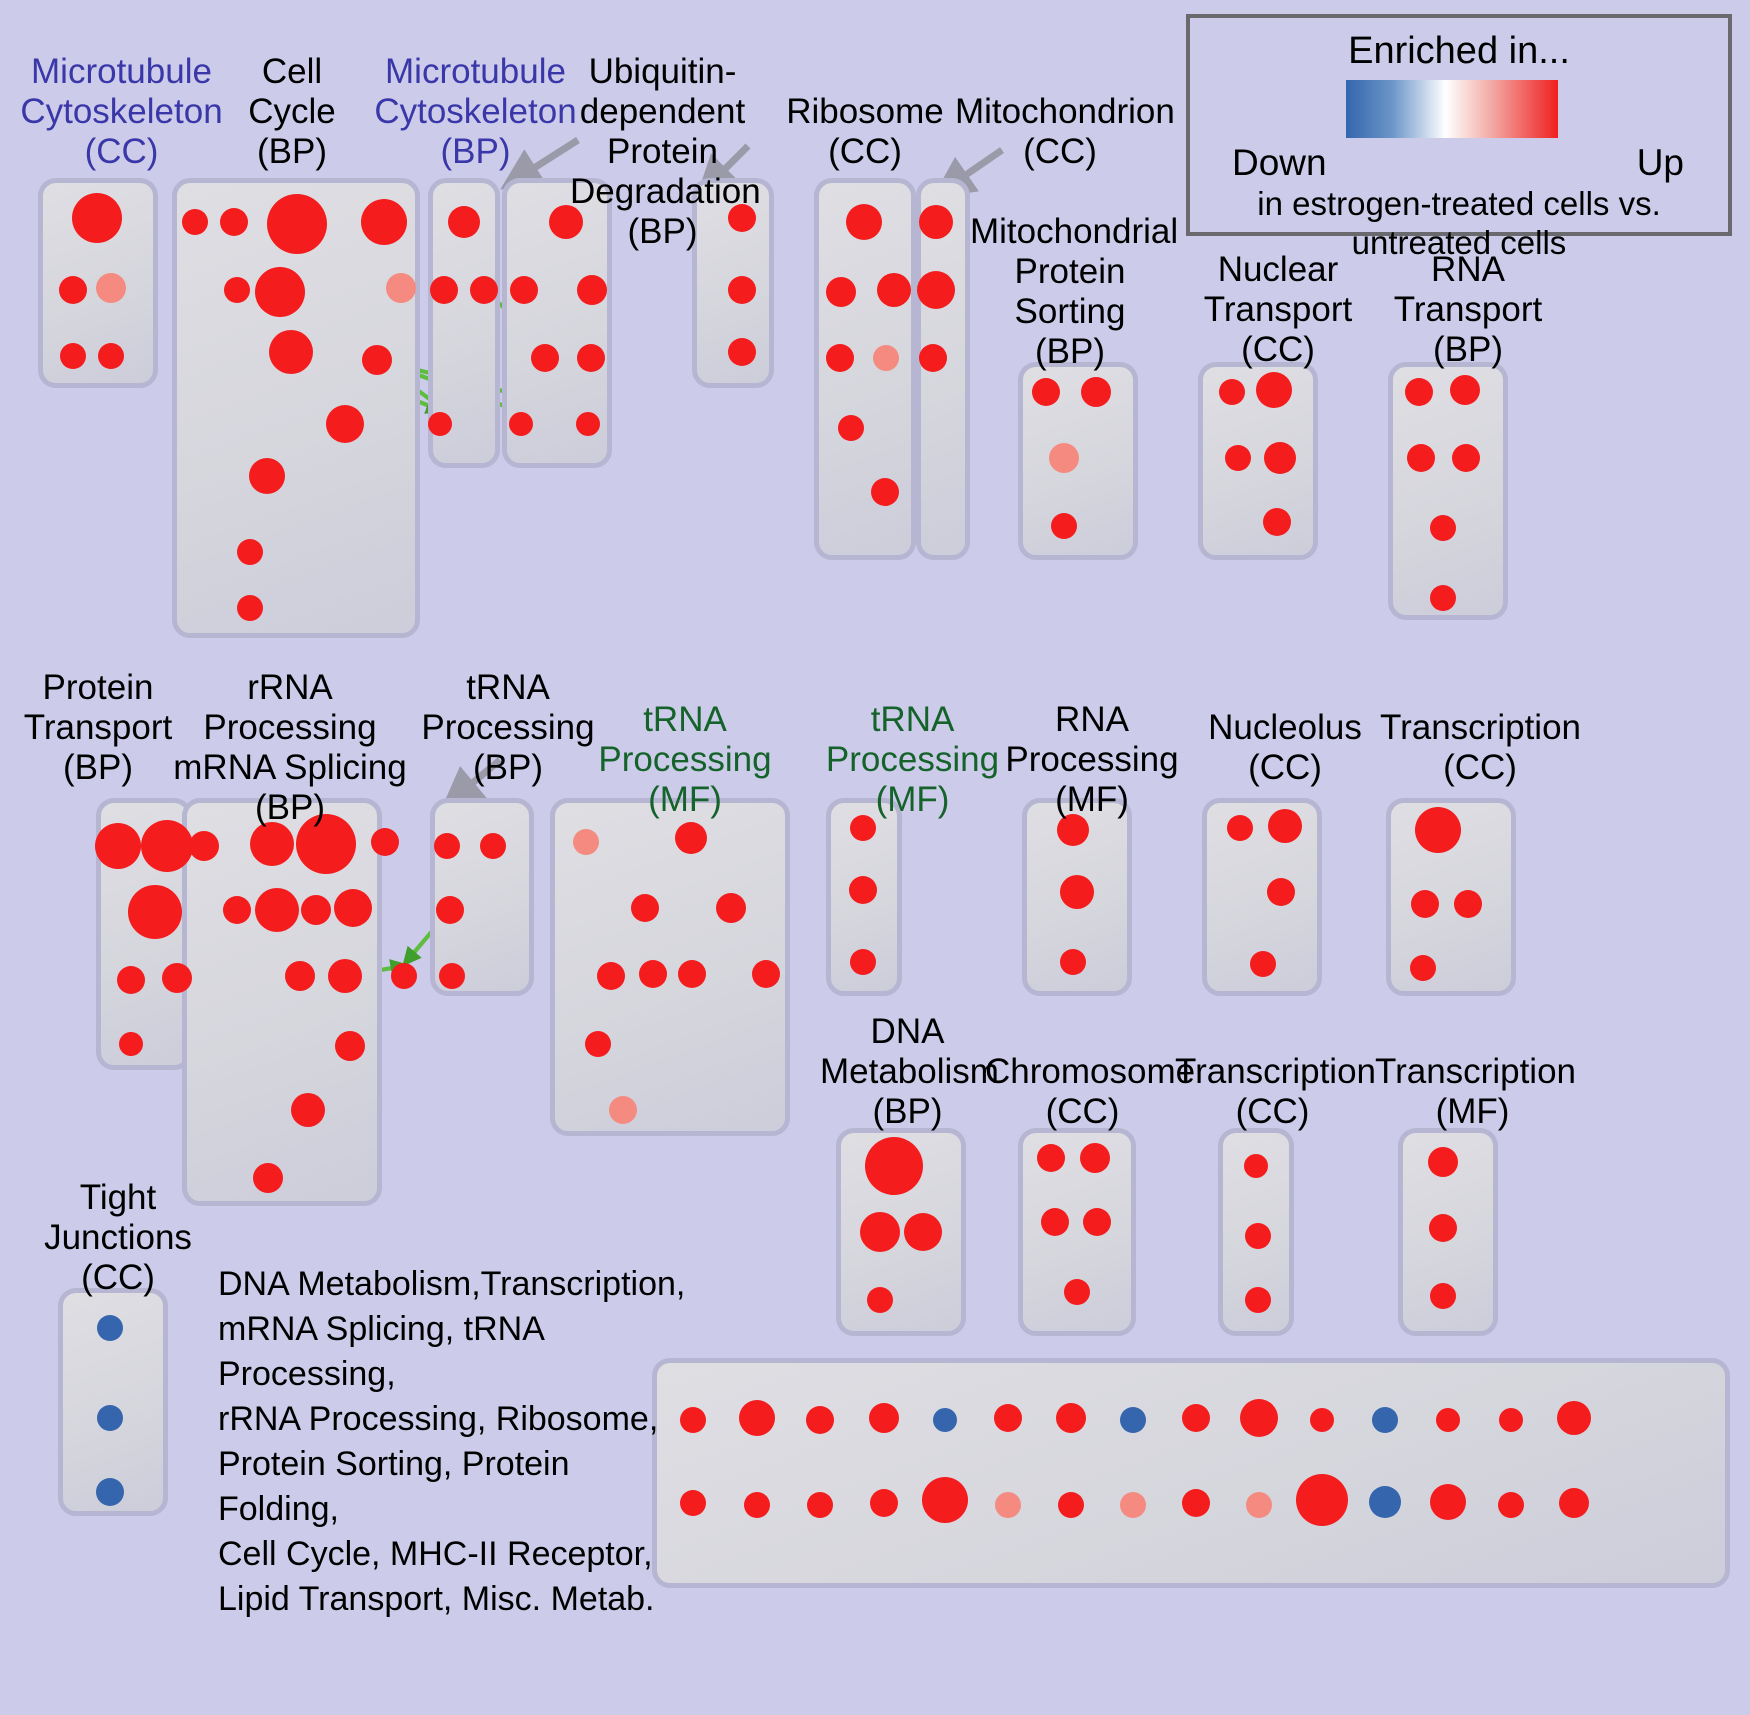  What do you see at coordinates (1191, 1473) in the screenshot?
I see `cluster-box-misc-wide-box` at bounding box center [1191, 1473].